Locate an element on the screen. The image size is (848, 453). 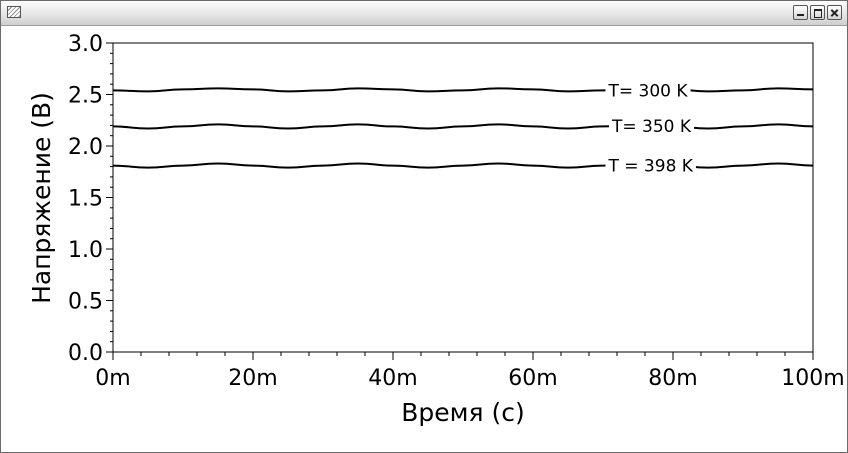
y-tick-label: 0.5 is located at coordinates (85, 302).